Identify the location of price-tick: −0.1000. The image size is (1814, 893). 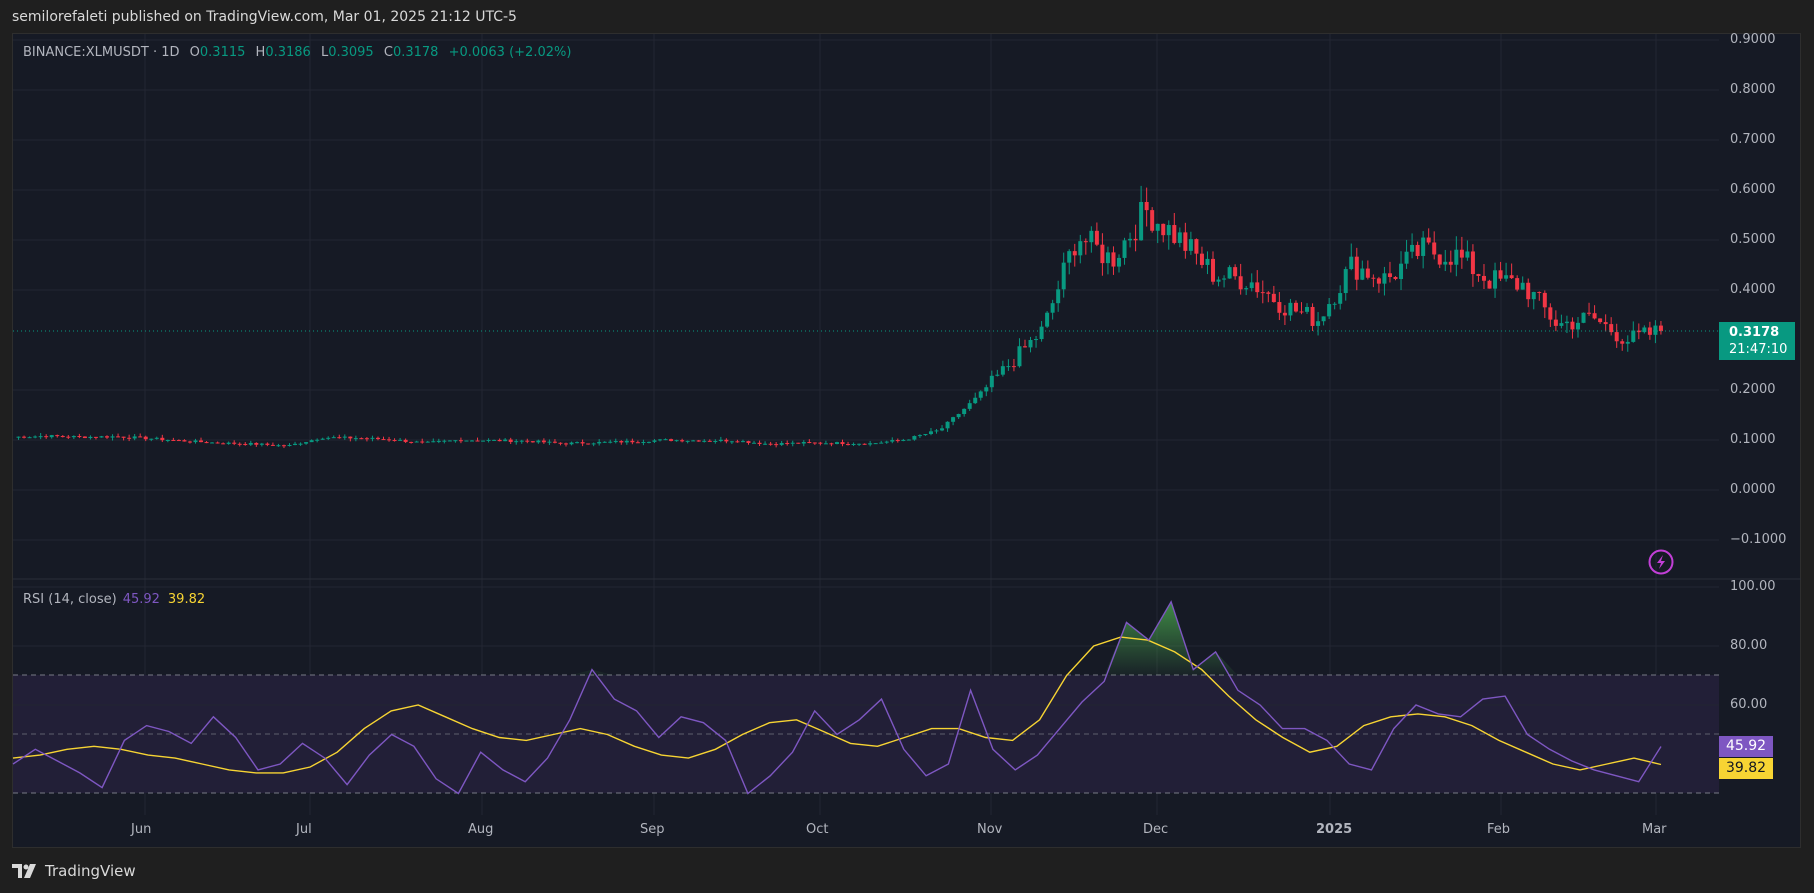
(1758, 539).